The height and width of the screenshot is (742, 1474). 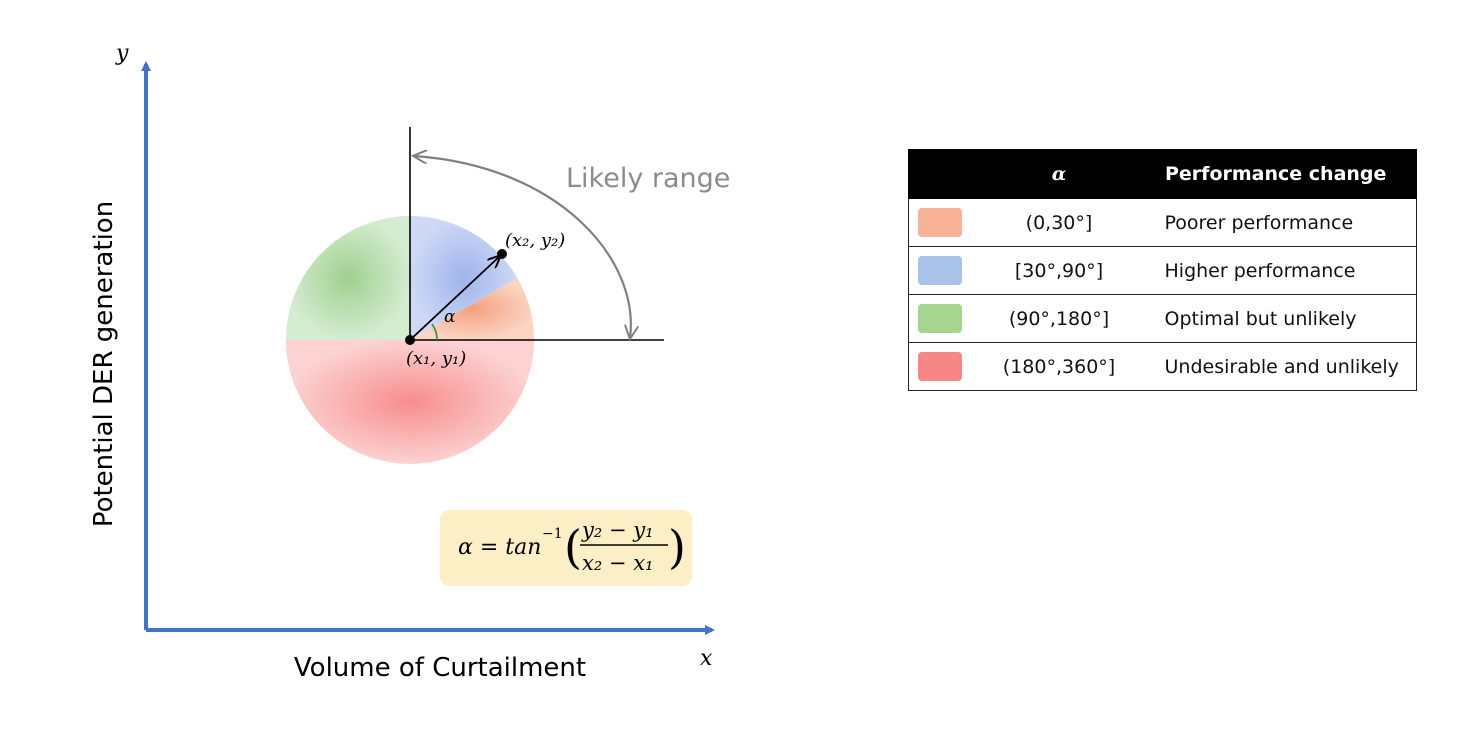 What do you see at coordinates (1281, 174) in the screenshot?
I see `legend-header-performance: Performance change` at bounding box center [1281, 174].